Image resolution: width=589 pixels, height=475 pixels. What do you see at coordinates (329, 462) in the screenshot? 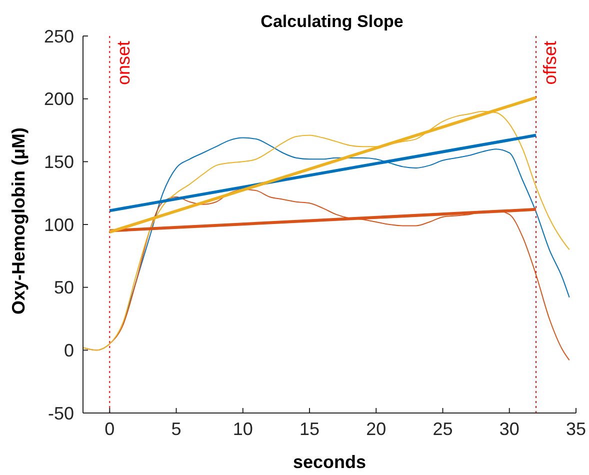
I see `x-axis-title: seconds` at bounding box center [329, 462].